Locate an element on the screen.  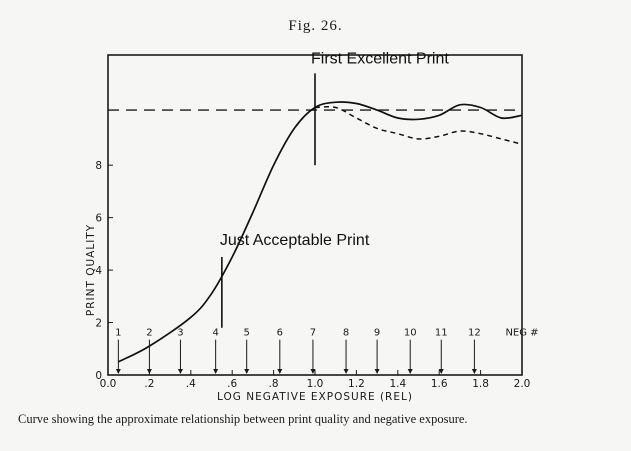
negative-label: 8 is located at coordinates (346, 333).